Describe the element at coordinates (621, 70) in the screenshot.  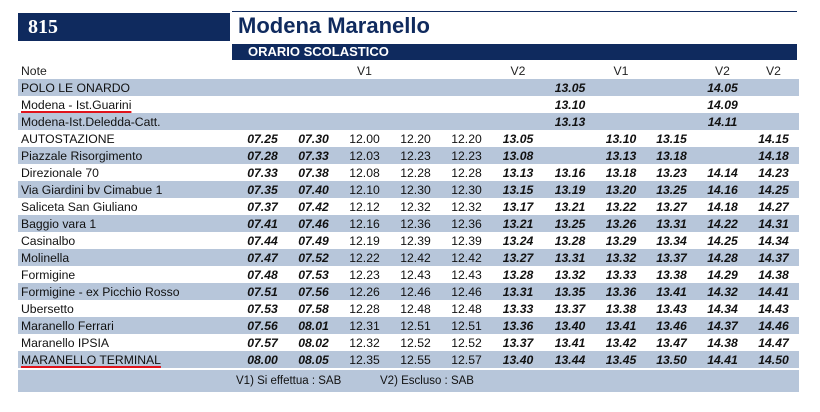
I see `header-col: V1` at that location.